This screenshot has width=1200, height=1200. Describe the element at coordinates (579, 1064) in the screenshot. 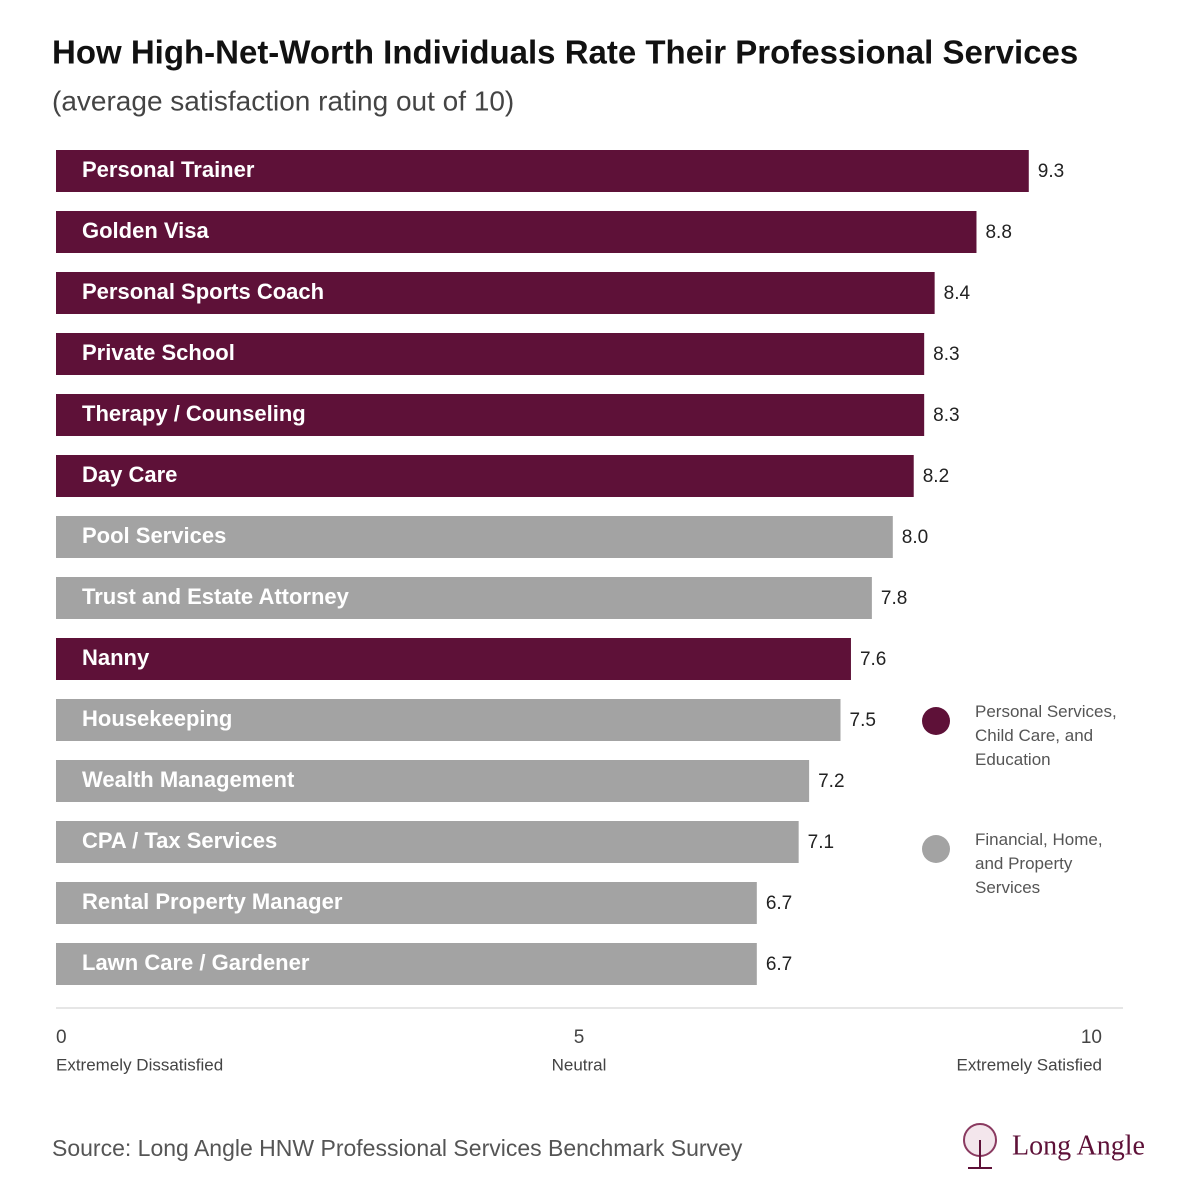

I see `x-tick-caption: Neutral` at that location.